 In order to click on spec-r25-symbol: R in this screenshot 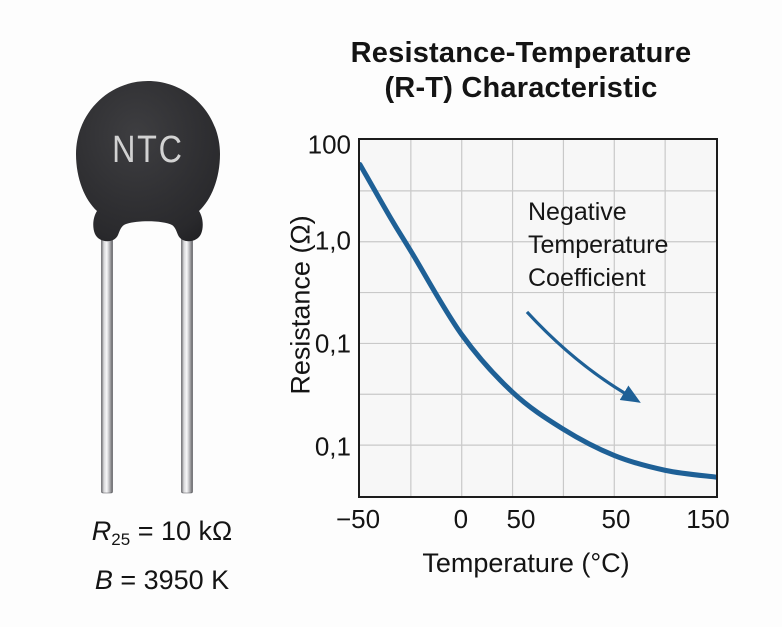, I will do `click(101, 531)`.